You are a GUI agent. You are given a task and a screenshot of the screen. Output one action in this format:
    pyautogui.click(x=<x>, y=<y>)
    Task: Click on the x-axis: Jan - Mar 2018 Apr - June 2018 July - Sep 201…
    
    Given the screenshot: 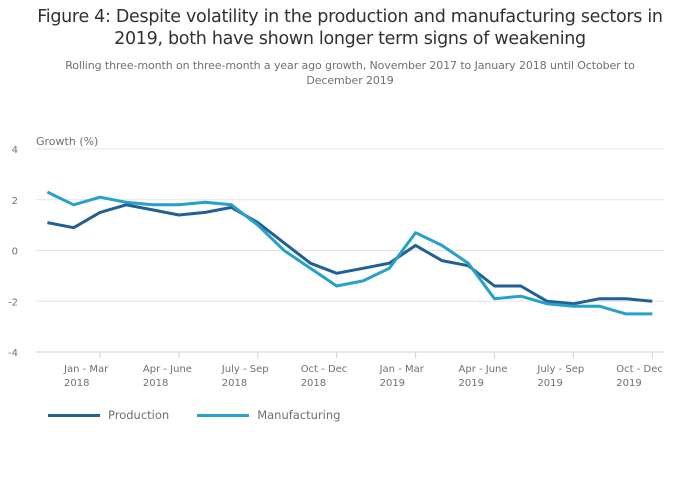 What is the action you would take?
    pyautogui.click(x=363, y=370)
    